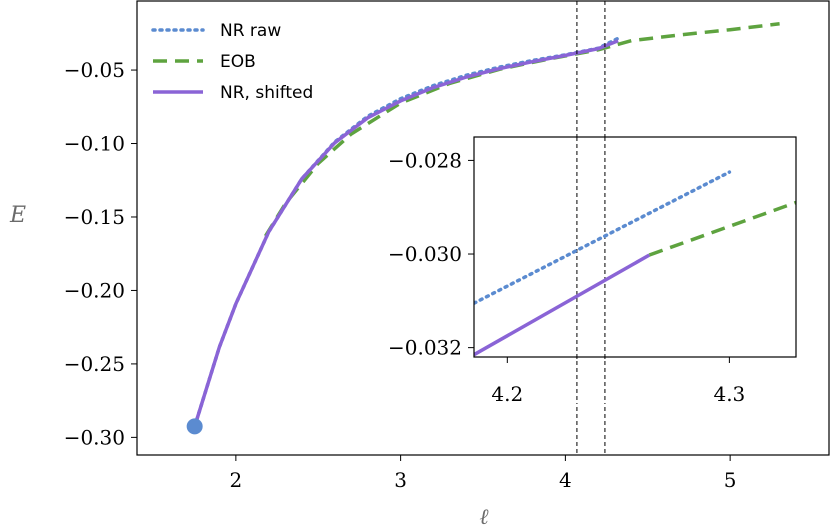 The height and width of the screenshot is (532, 830). I want to click on legend-label-nr-raw: NR raw, so click(250, 31).